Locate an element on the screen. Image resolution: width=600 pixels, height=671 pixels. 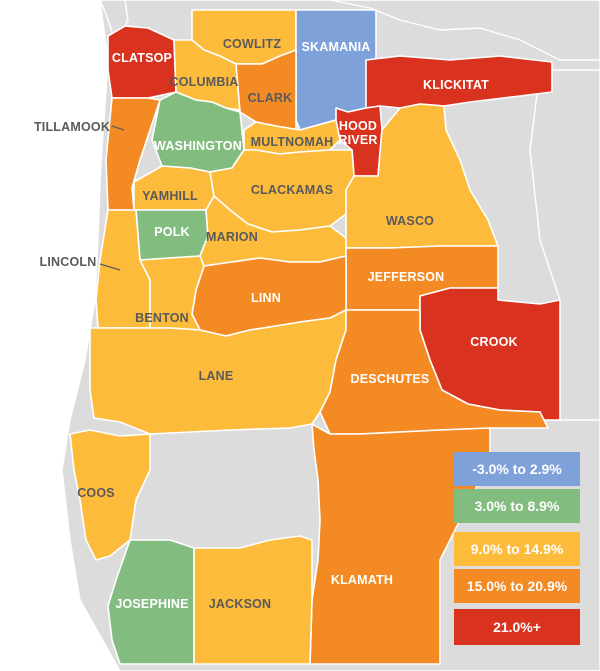
legend-label-3: 9.0% to 14.9% is located at coordinates (517, 549).